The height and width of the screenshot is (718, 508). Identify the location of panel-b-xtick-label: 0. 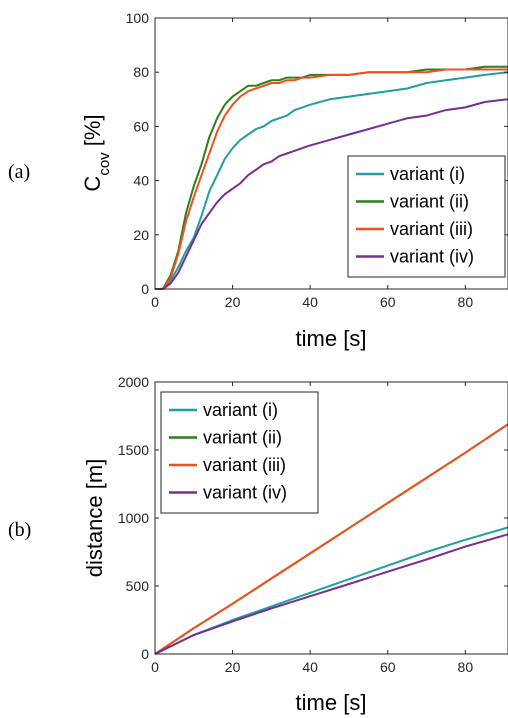
(155, 667).